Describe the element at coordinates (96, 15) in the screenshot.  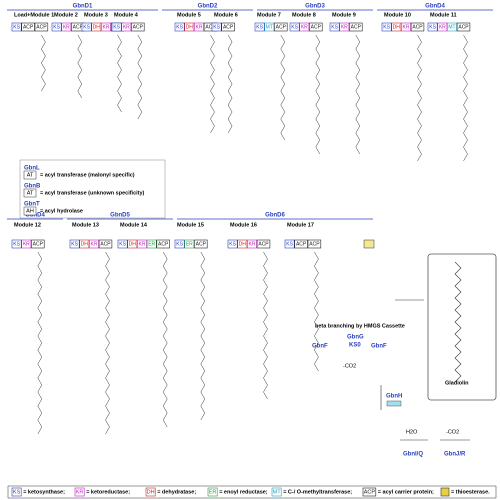
I see `module-name: Module 3` at that location.